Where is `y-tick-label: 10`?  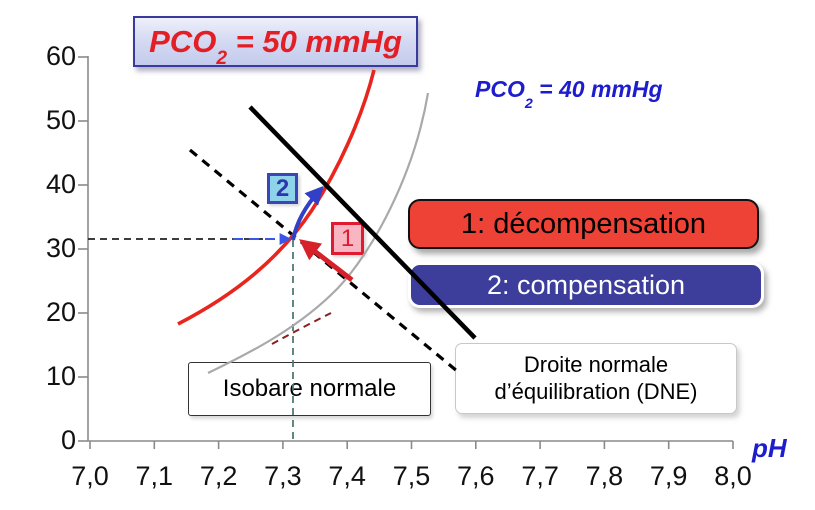 y-tick-label: 10 is located at coordinates (60, 375).